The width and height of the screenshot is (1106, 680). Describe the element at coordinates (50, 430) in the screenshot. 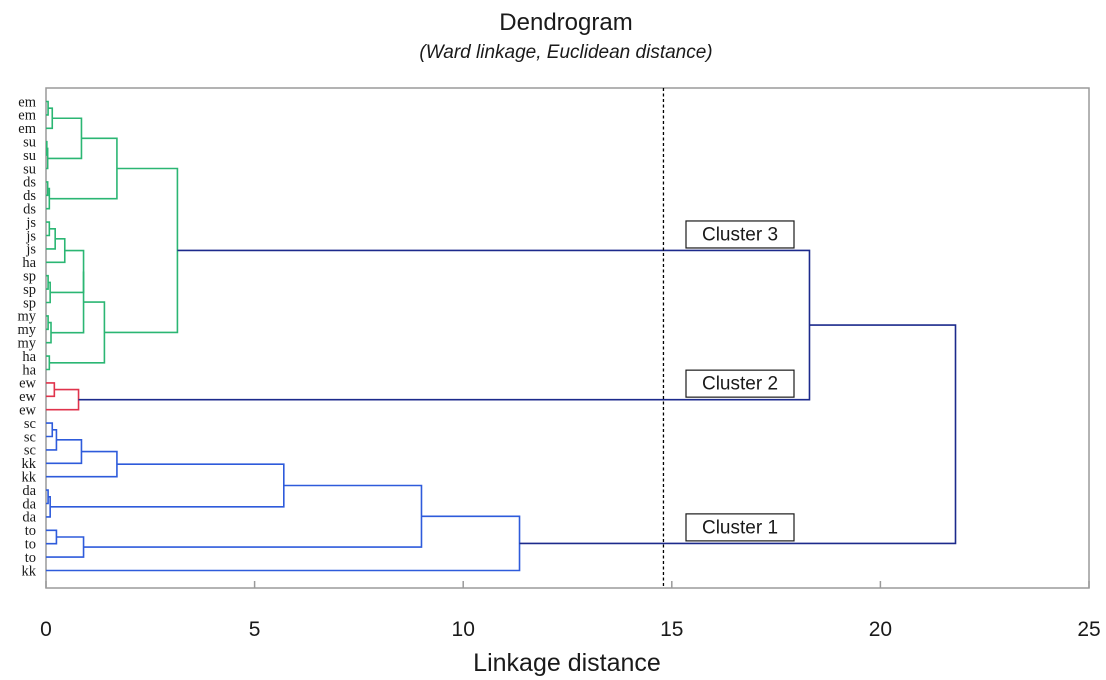

I see `dendrogram-link-n23` at that location.